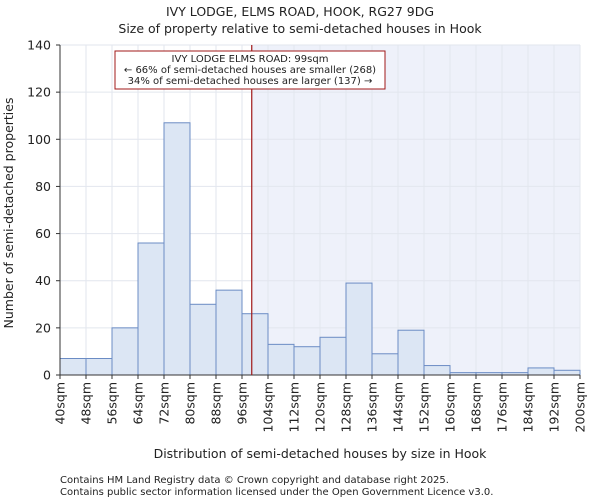 The width and height of the screenshot is (600, 500). What do you see at coordinates (47, 375) in the screenshot?
I see `y-tick-label: 0` at bounding box center [47, 375].